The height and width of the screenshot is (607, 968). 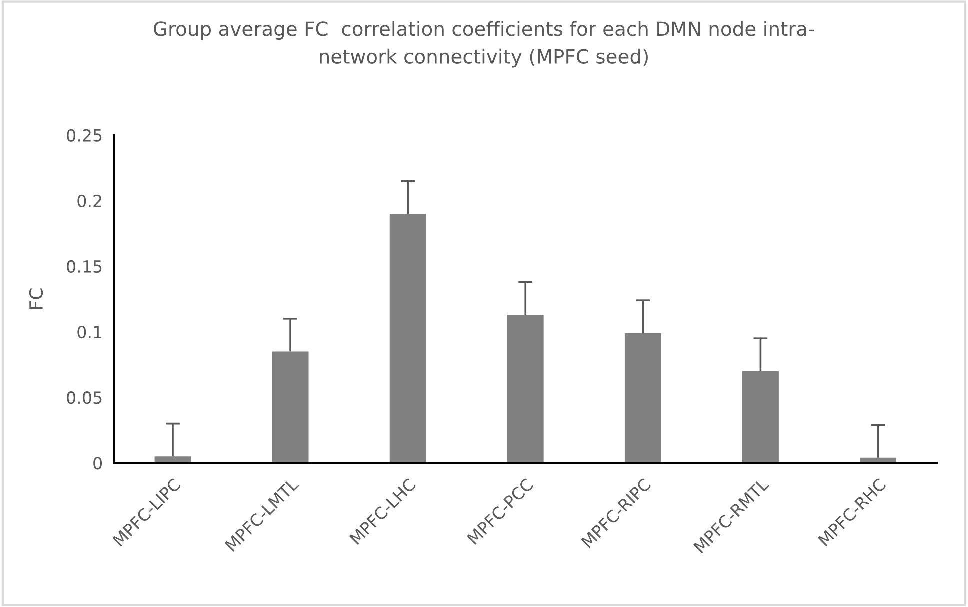 I want to click on chart-title: Group average FC correlation coefficients for each DMN node intra- network connectivity (MPFC seed), so click(x=484, y=44).